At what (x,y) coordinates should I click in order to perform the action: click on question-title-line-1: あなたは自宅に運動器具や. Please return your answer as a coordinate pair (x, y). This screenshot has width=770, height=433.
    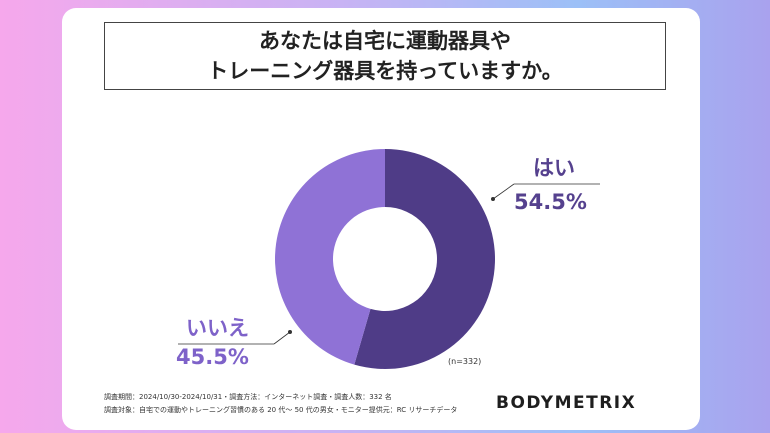
    Looking at the image, I should click on (385, 41).